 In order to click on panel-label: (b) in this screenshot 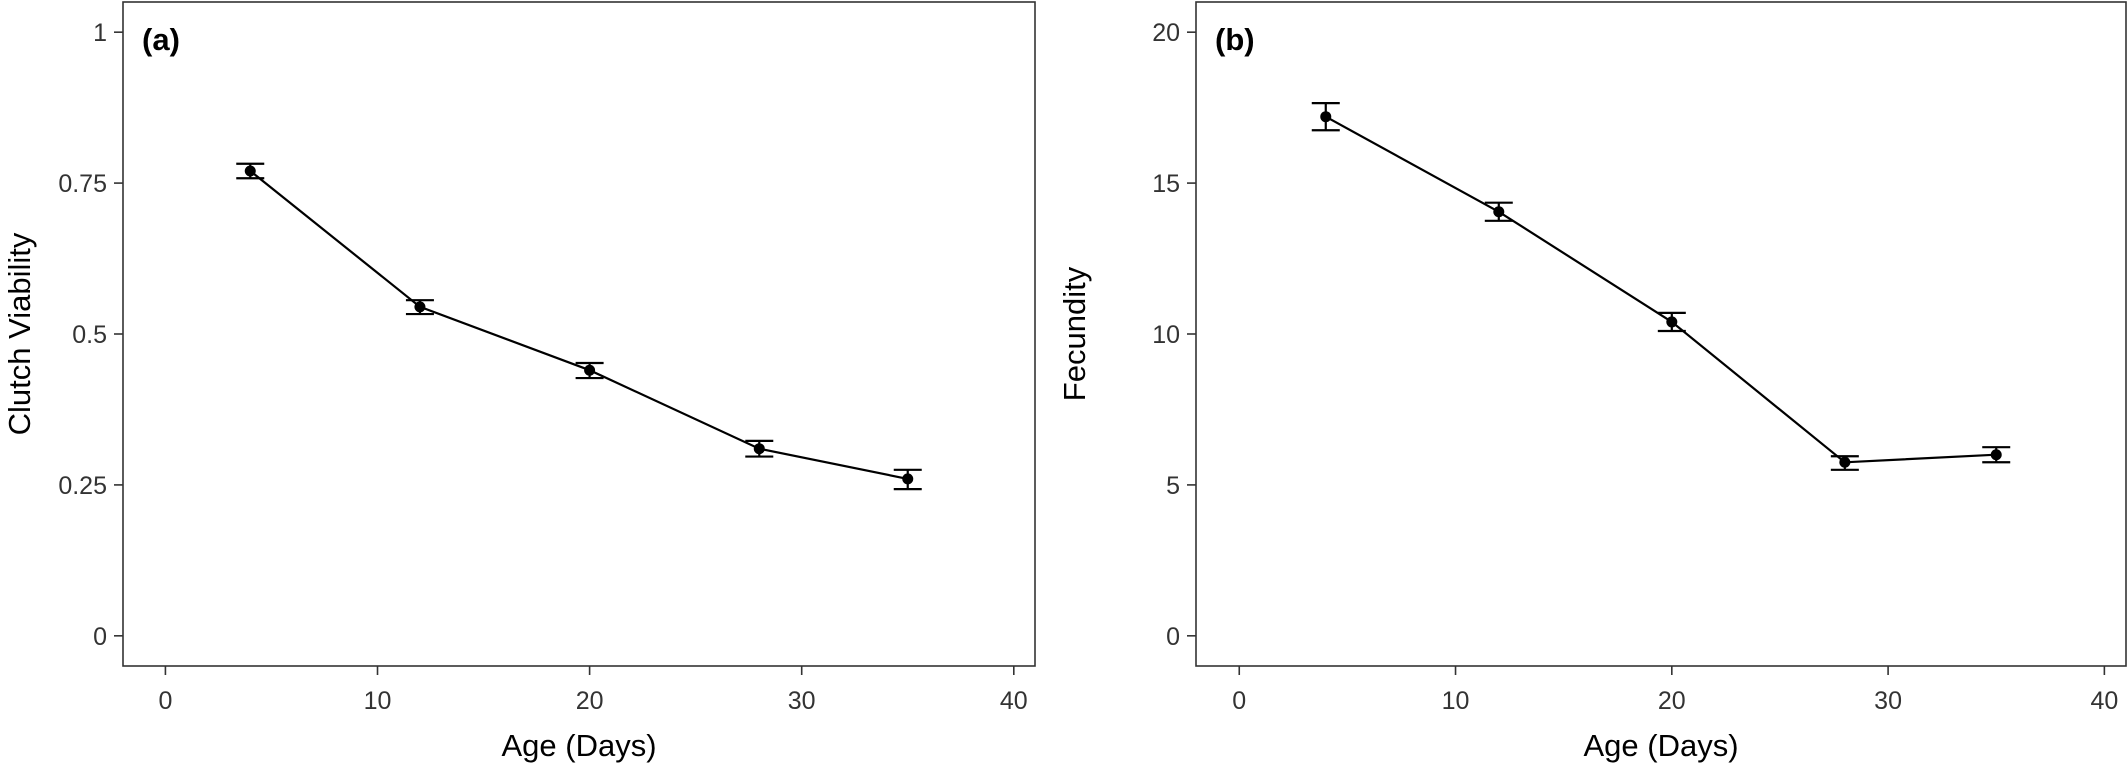, I will do `click(1235, 39)`.